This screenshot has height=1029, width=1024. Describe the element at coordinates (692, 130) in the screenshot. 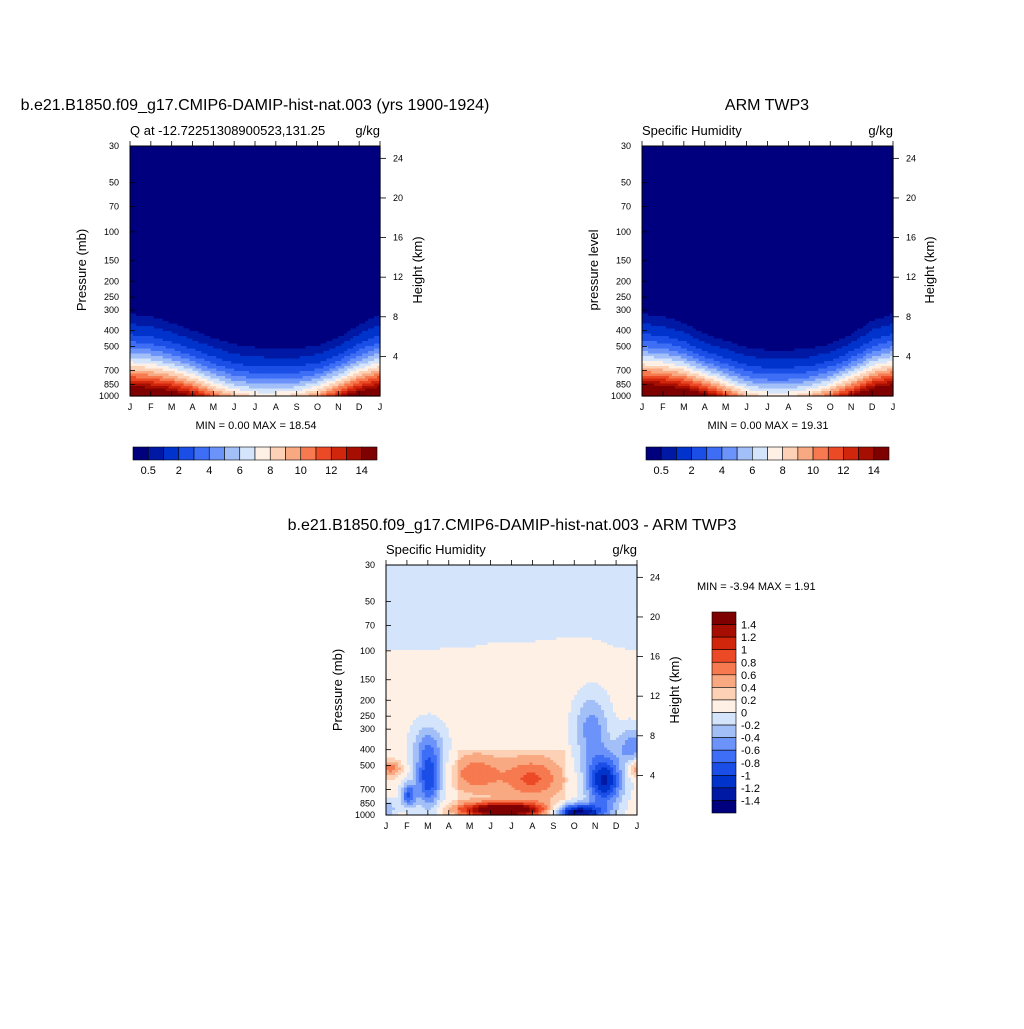

I see `panel-2-subtitle: Specific Humidity` at that location.